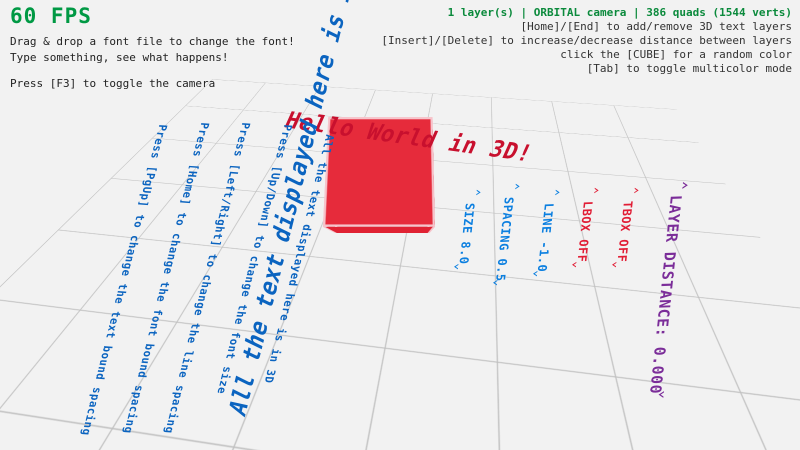 The width and height of the screenshot is (800, 450). I want to click on cube, so click(379, 175).